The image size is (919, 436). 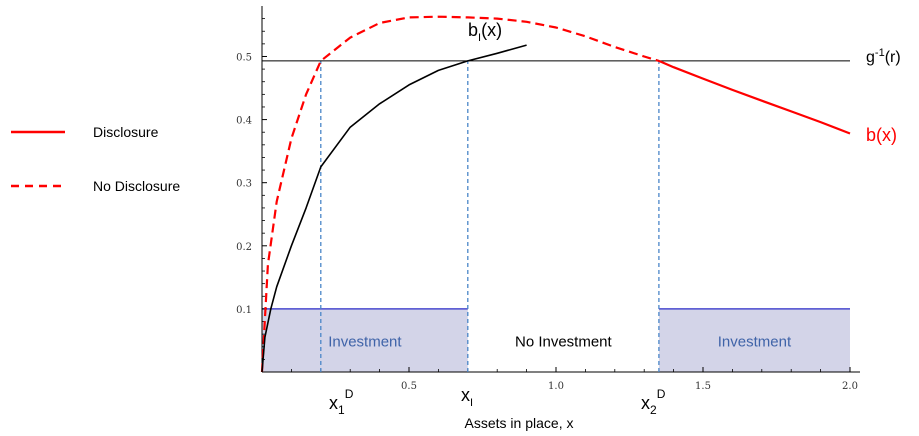 What do you see at coordinates (703, 386) in the screenshot?
I see `x-tick-label-2: 1.5` at bounding box center [703, 386].